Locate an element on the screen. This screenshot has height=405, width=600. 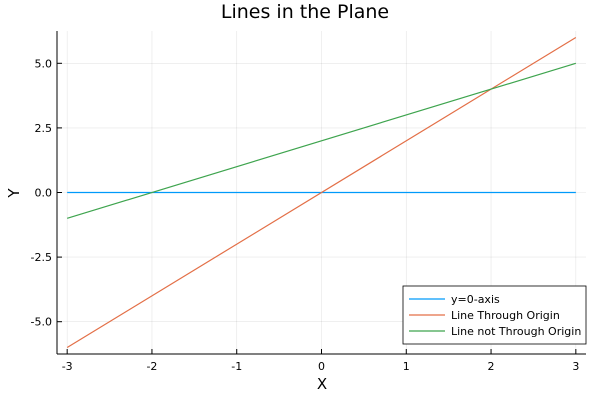
x-tick-label: -3 is located at coordinates (67, 366).